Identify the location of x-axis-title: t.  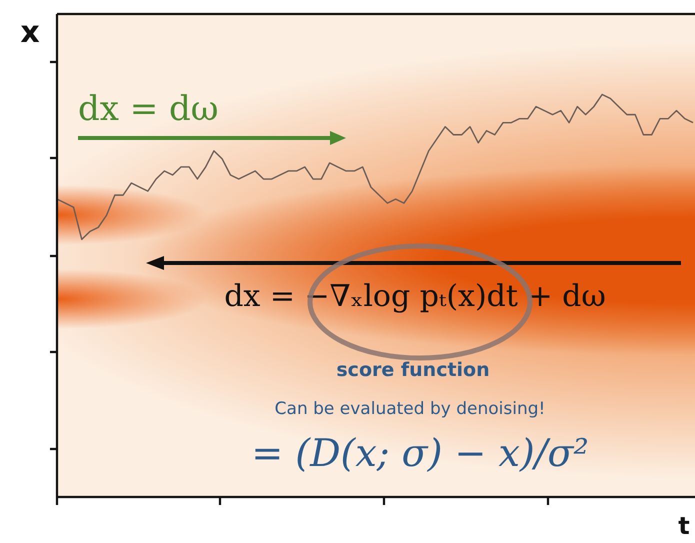
(684, 526).